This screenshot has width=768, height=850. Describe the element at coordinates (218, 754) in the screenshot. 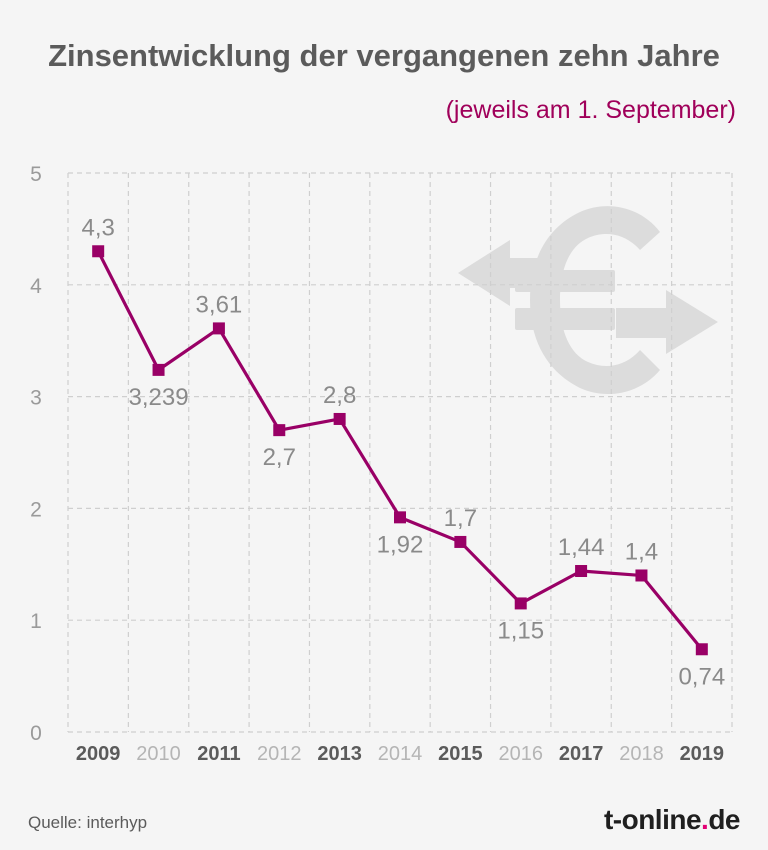

I see `x-tick-label: 2011` at that location.